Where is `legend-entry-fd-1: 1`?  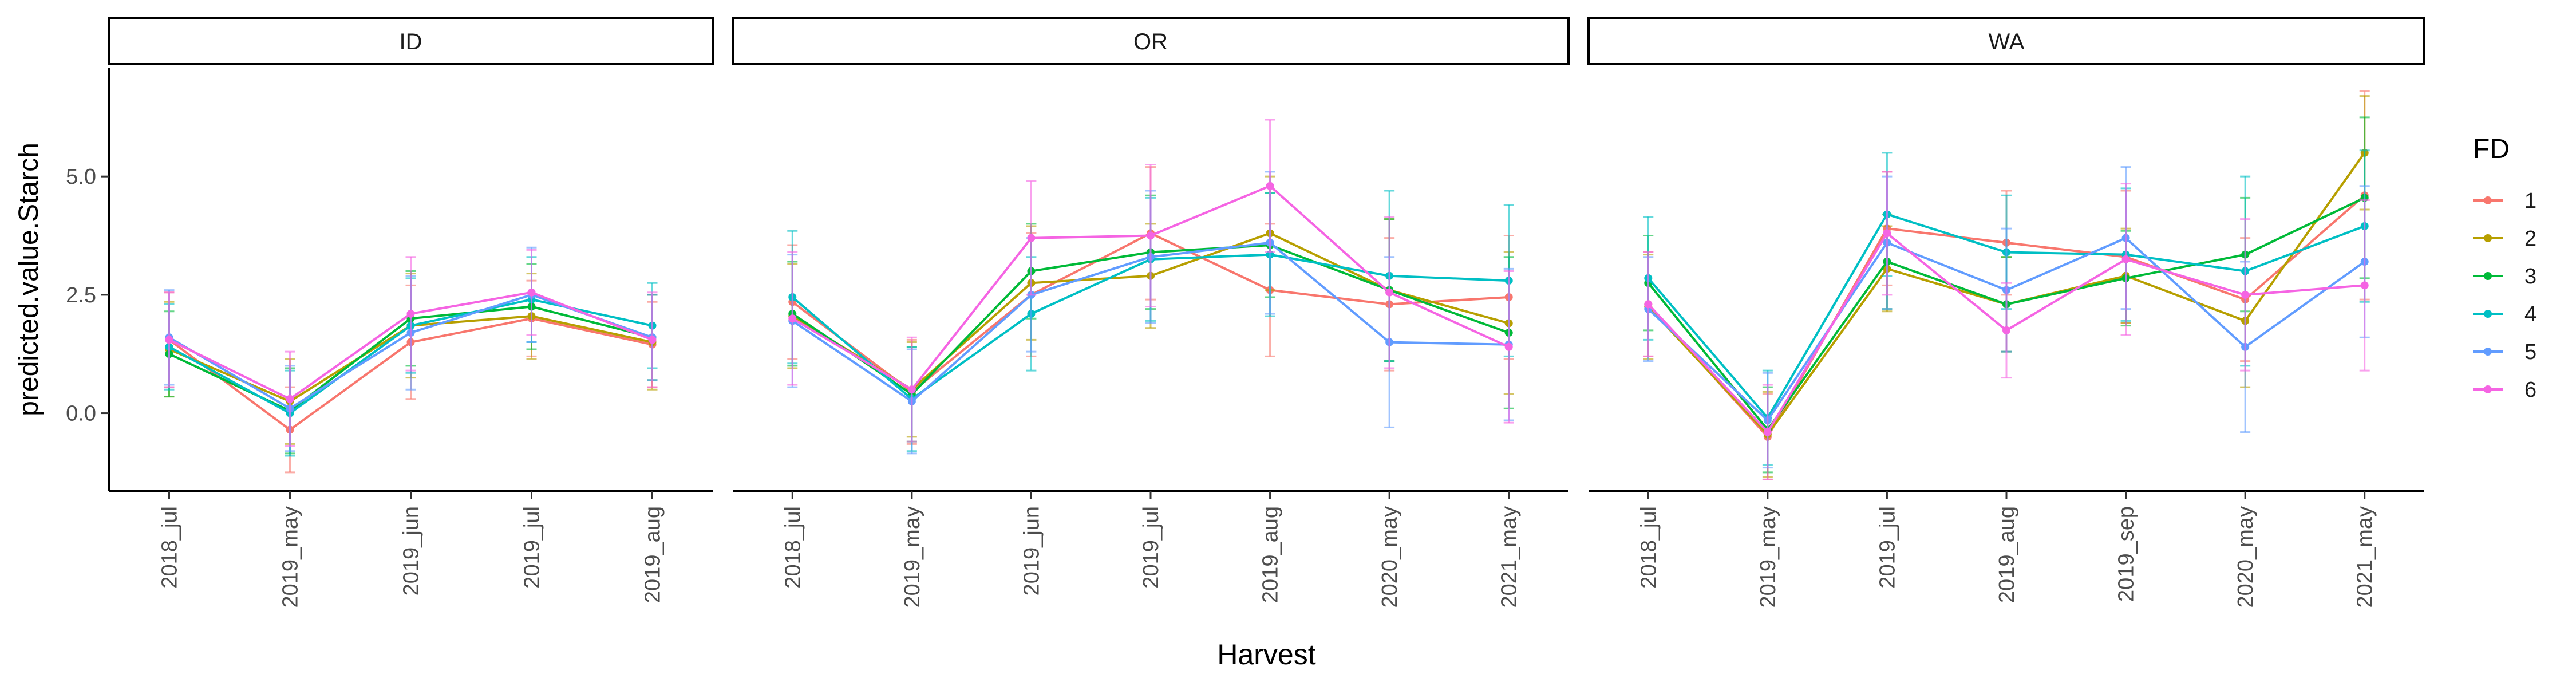 legend-entry-fd-1: 1 is located at coordinates (2505, 201).